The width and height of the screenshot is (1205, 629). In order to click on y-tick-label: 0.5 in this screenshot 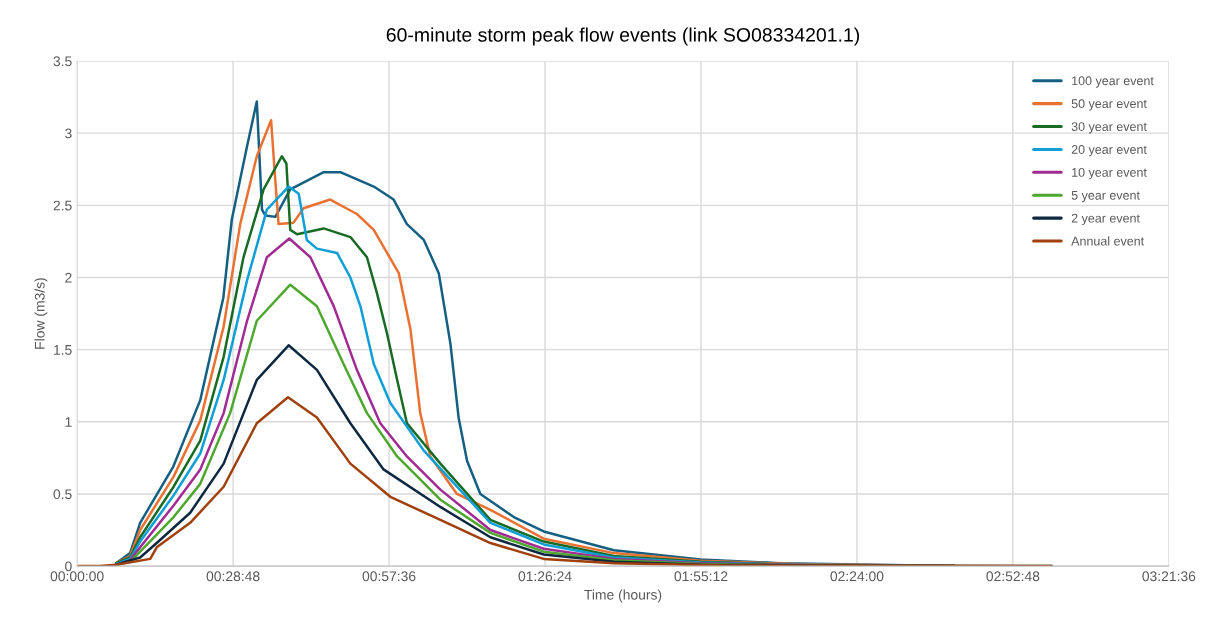, I will do `click(62, 494)`.